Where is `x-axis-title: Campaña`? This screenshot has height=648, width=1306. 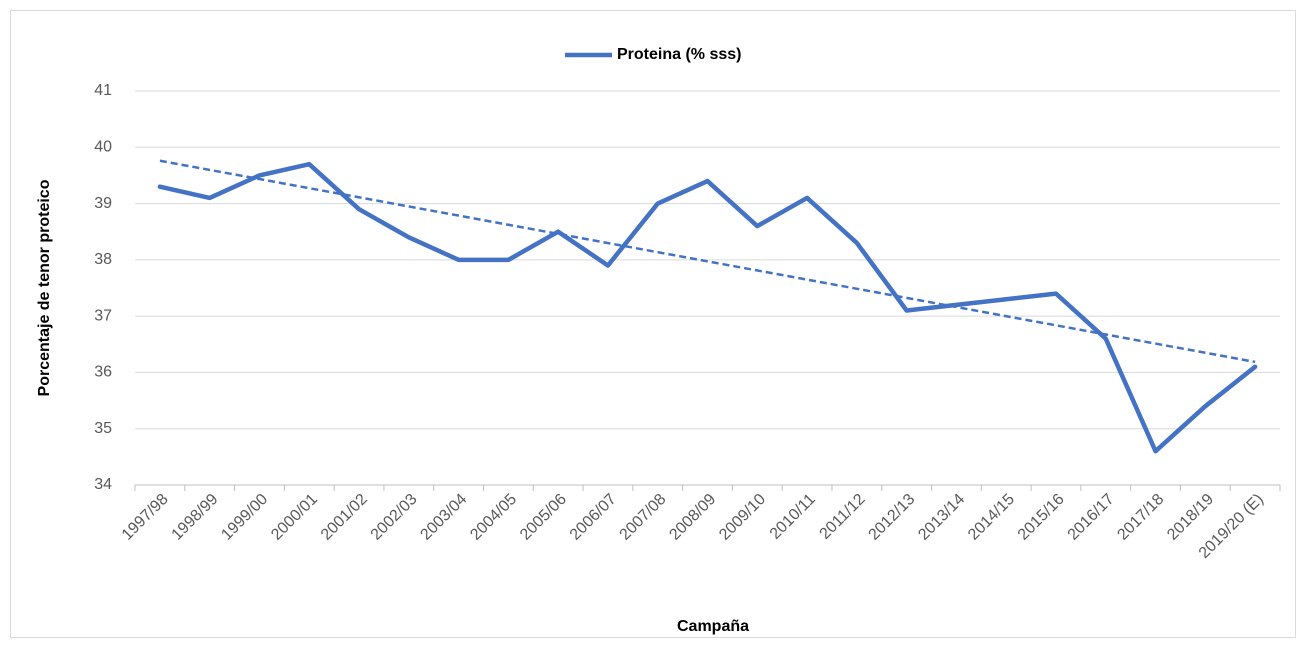 x-axis-title: Campaña is located at coordinates (713, 626).